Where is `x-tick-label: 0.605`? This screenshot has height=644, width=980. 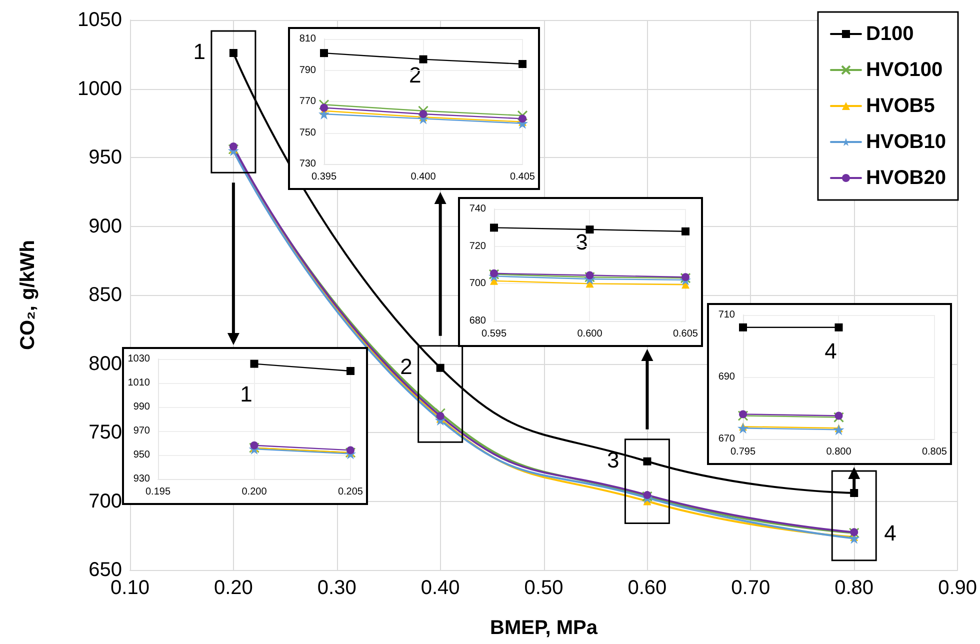 x-tick-label: 0.605 is located at coordinates (685, 334).